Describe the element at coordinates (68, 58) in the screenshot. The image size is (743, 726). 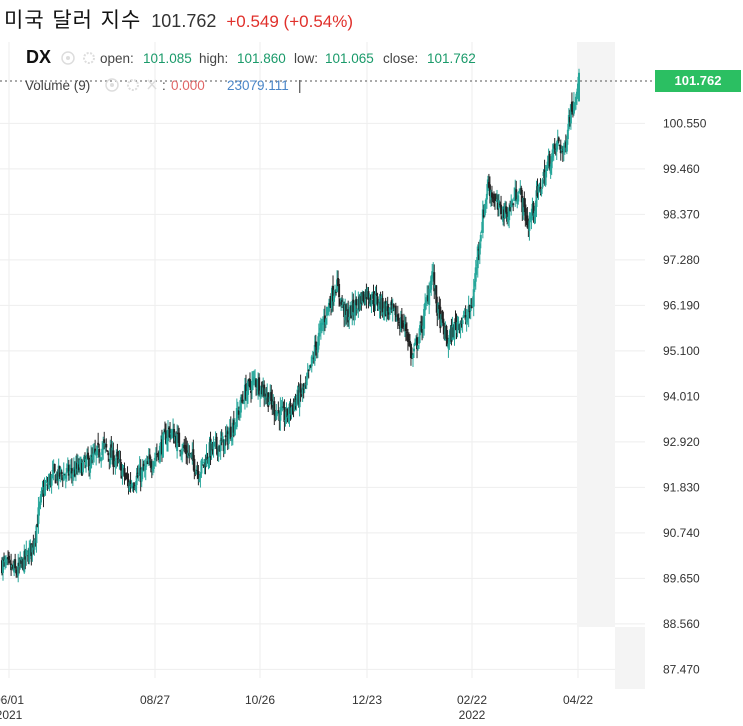
I see `eye-icon` at that location.